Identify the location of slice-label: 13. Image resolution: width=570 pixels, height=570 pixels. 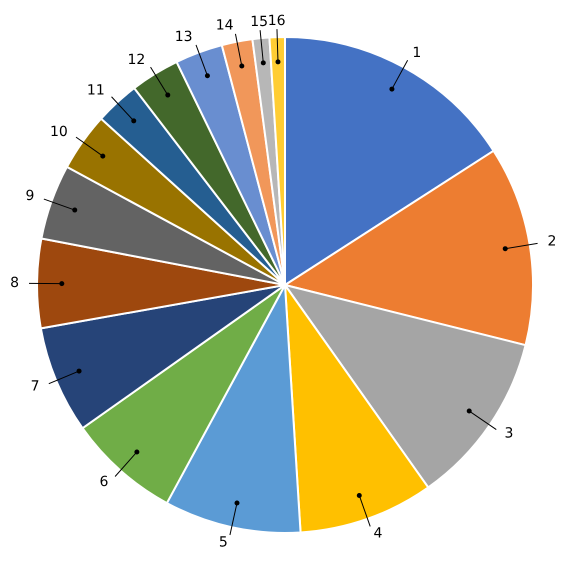
(183, 37).